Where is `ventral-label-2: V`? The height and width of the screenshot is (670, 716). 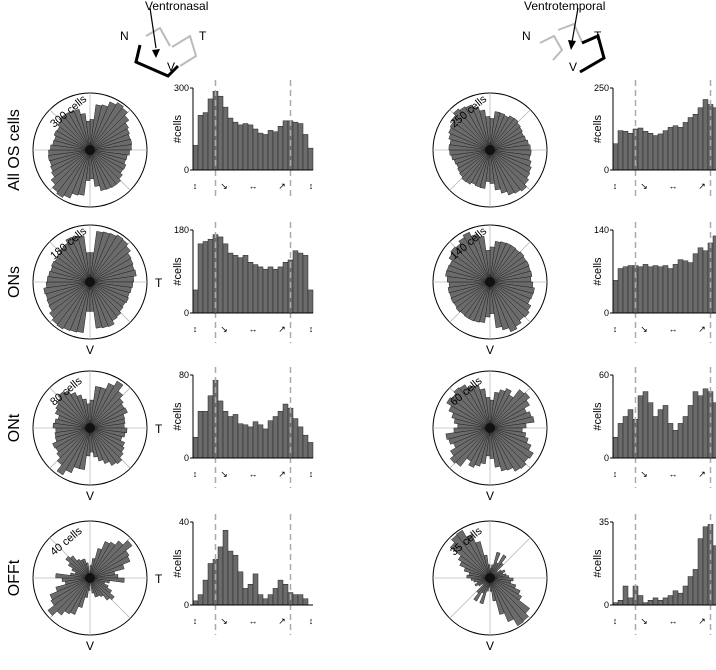 ventral-label-2: V is located at coordinates (573, 67).